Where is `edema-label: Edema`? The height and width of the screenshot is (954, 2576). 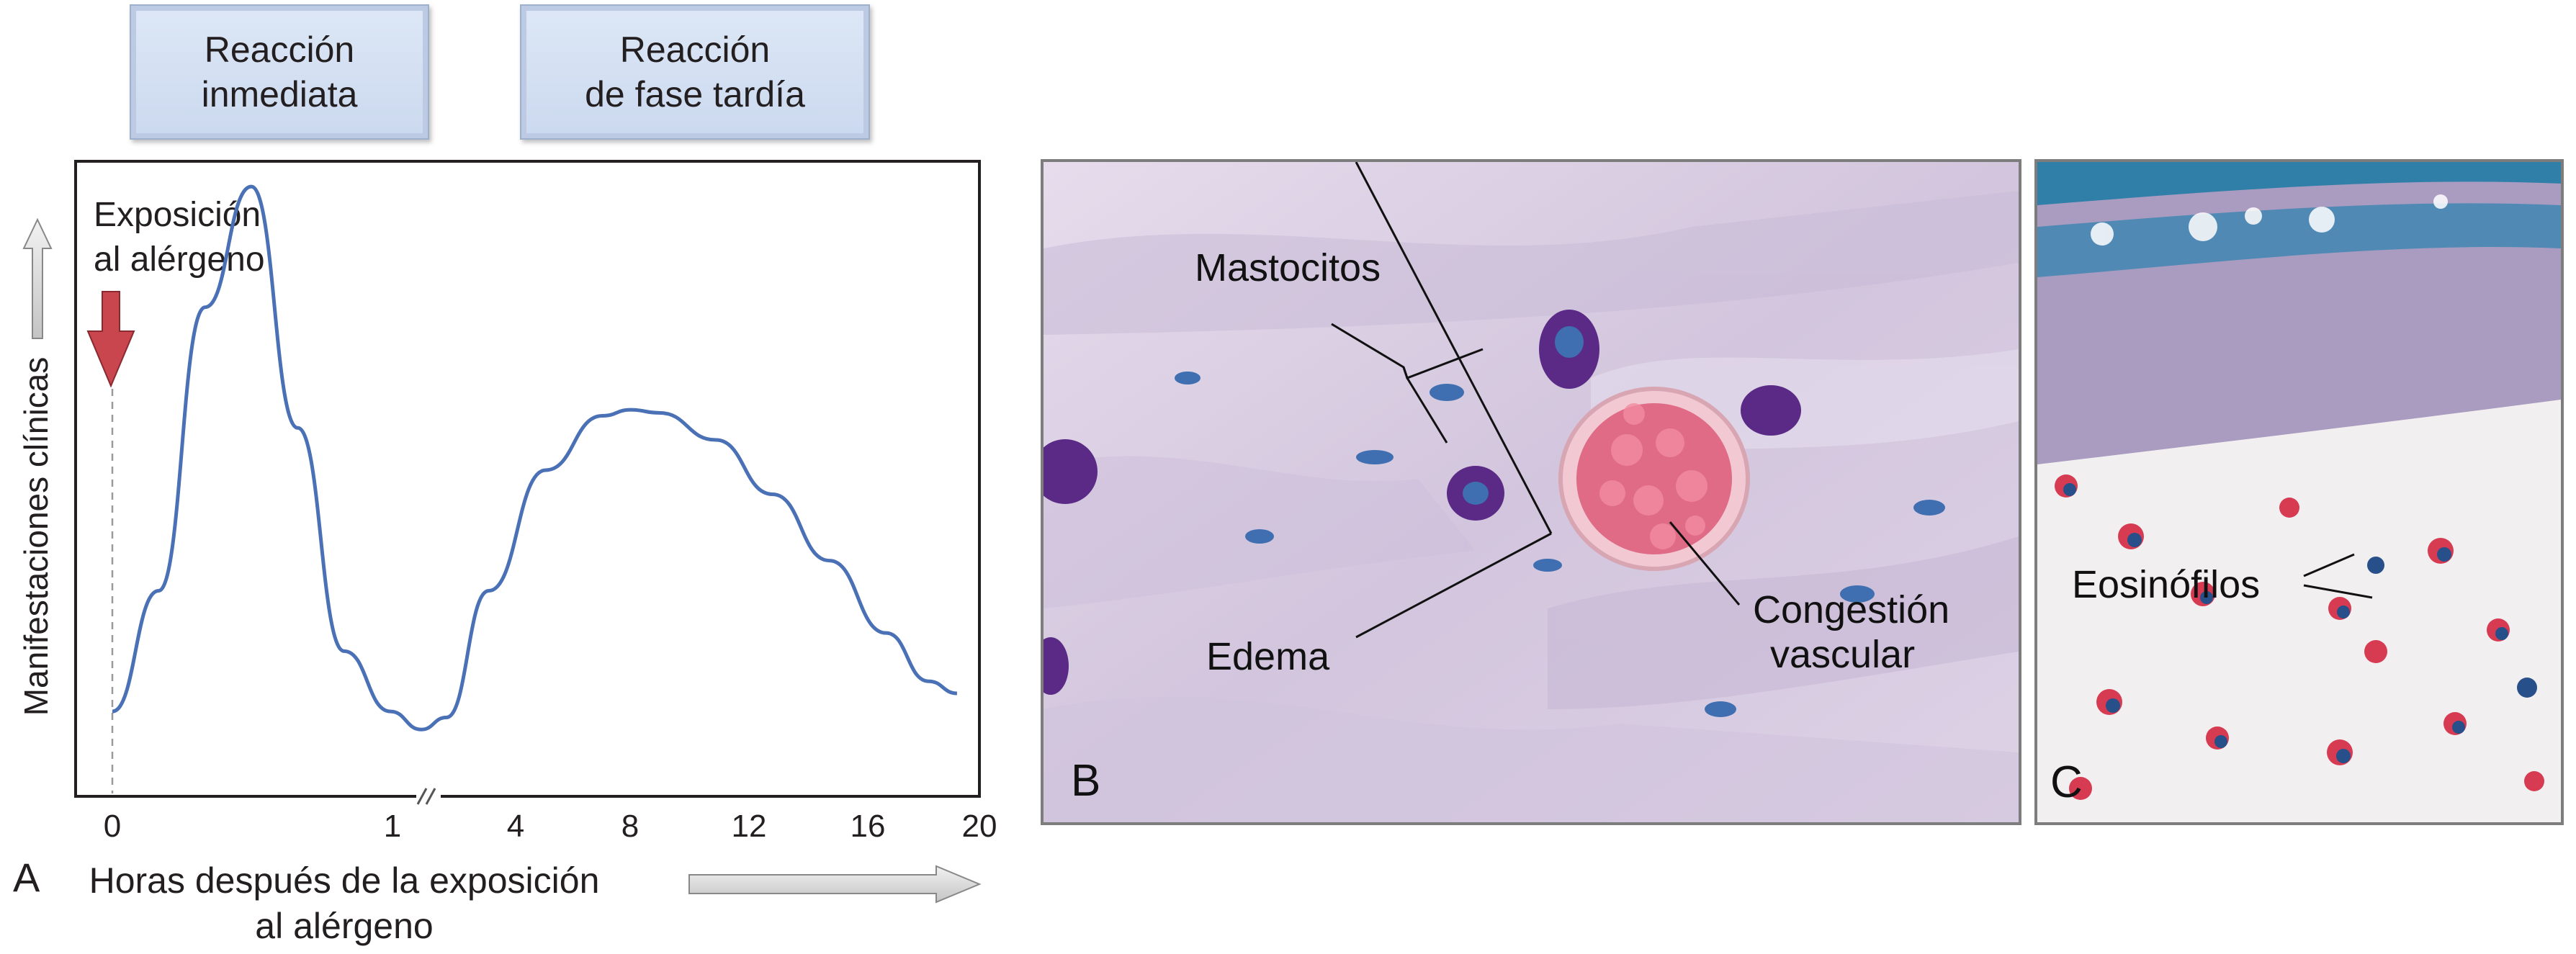
edema-label: Edema is located at coordinates (1268, 656).